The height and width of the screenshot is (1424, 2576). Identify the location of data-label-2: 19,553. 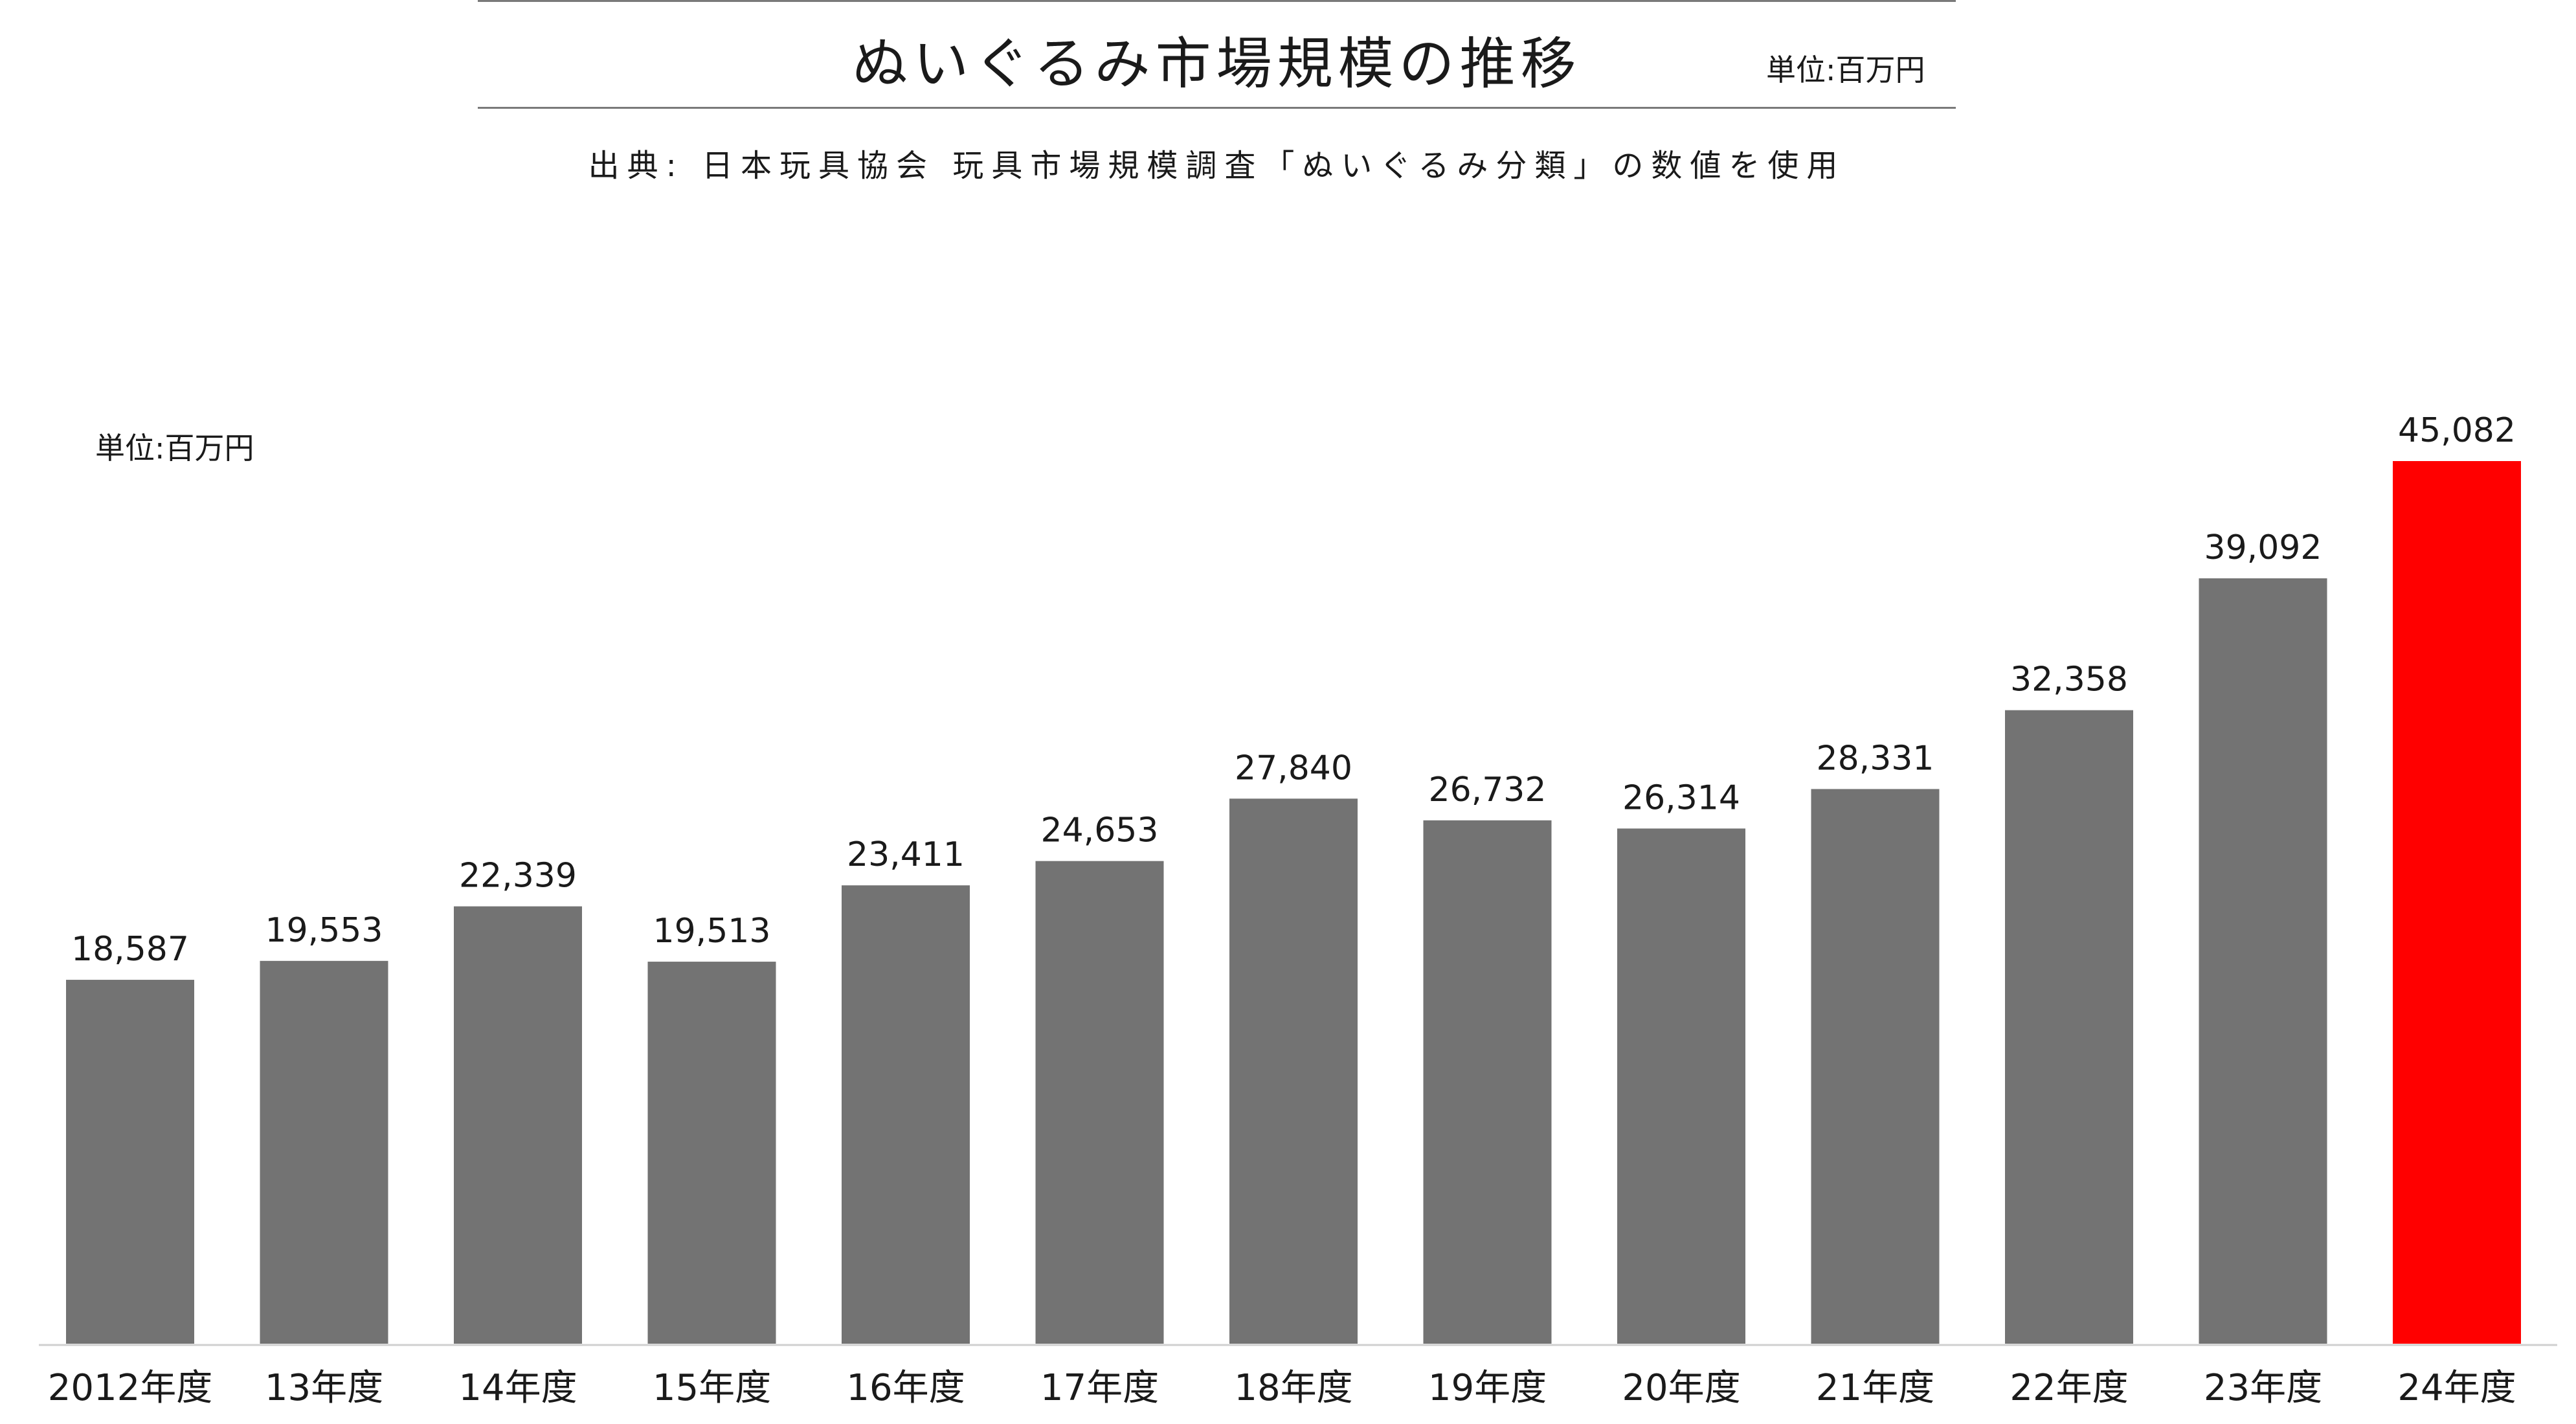
(324, 930).